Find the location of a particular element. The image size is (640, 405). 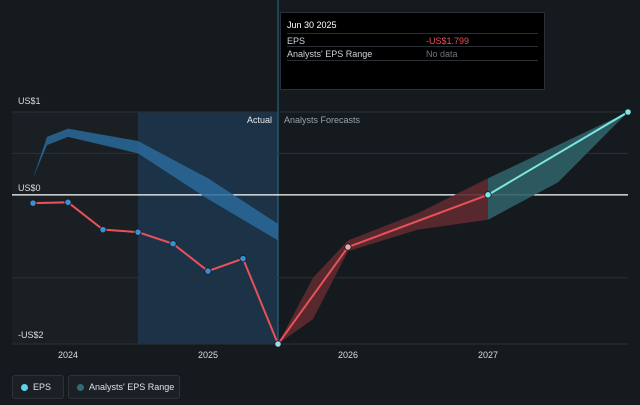

tooltip-range-value: No data is located at coordinates (442, 54).